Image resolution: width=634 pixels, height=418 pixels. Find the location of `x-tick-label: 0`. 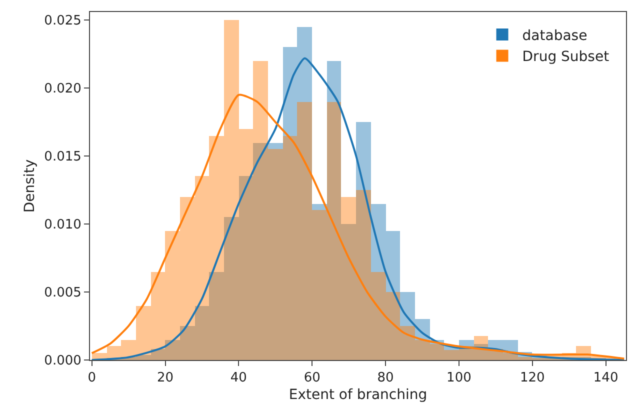

x-tick-label: 0 is located at coordinates (92, 378).